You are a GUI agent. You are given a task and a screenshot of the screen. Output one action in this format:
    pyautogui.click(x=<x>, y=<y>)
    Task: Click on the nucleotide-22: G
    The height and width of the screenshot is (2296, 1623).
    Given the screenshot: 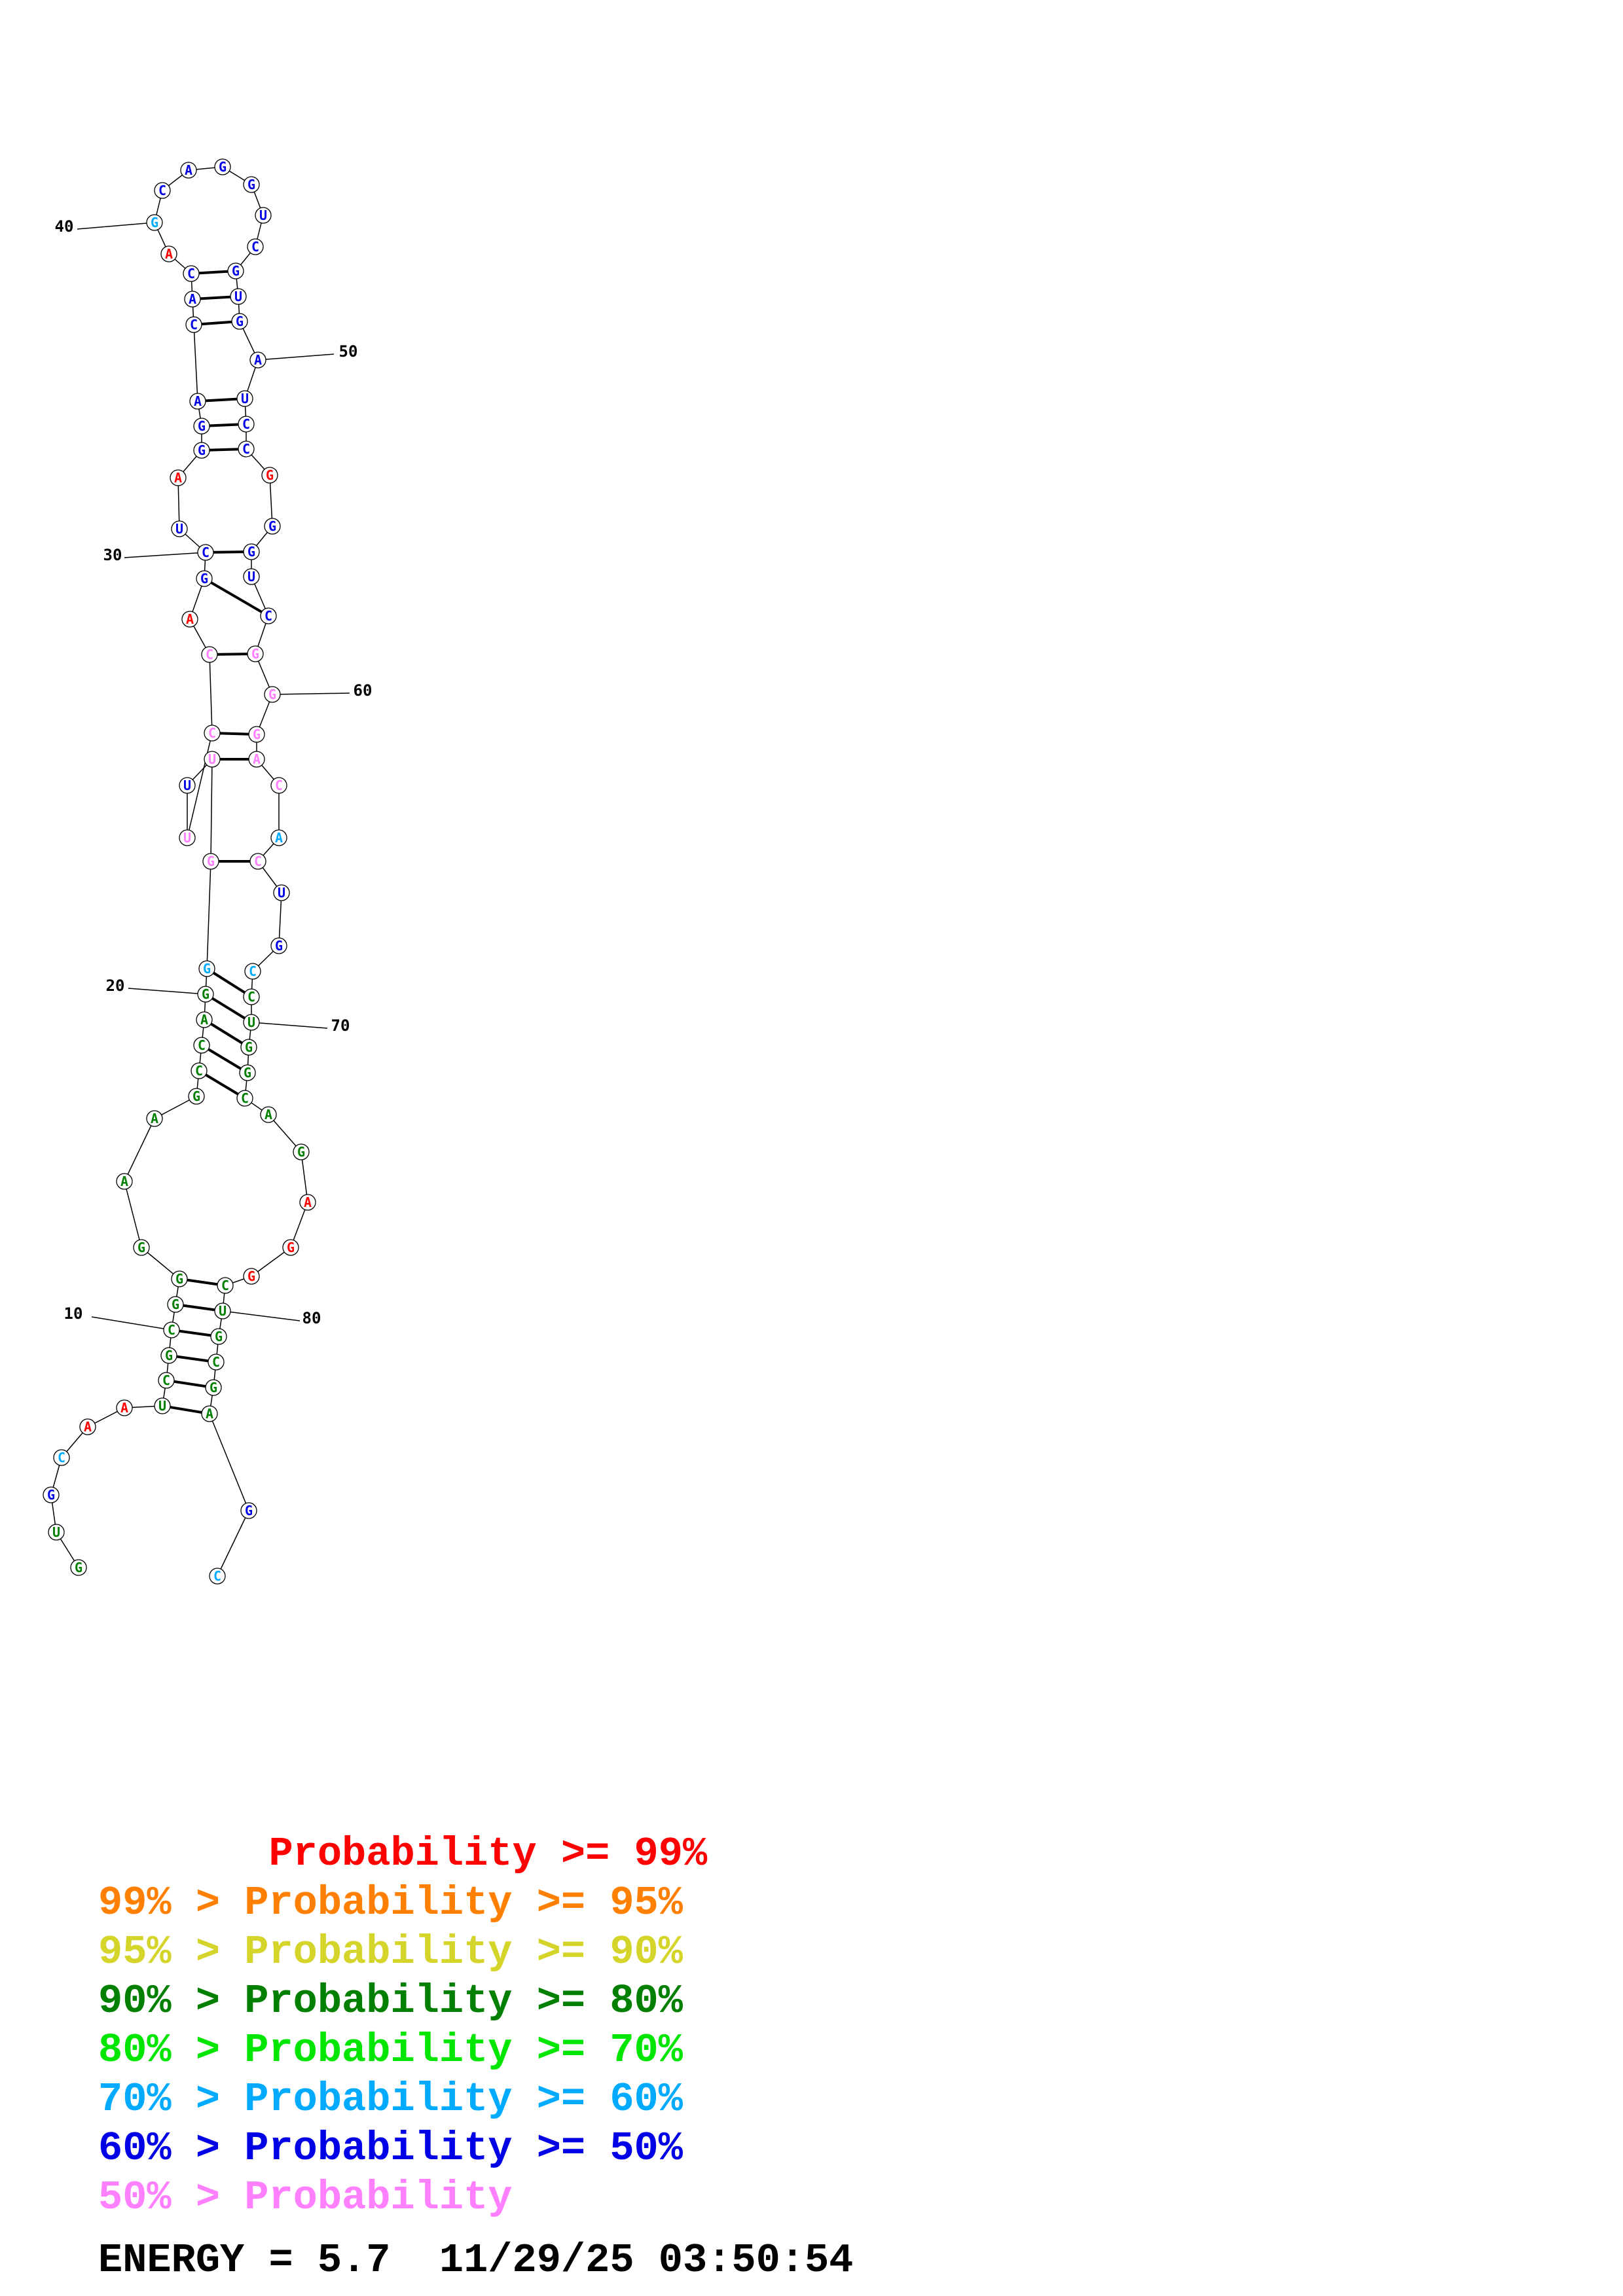 What is the action you would take?
    pyautogui.click(x=210, y=861)
    